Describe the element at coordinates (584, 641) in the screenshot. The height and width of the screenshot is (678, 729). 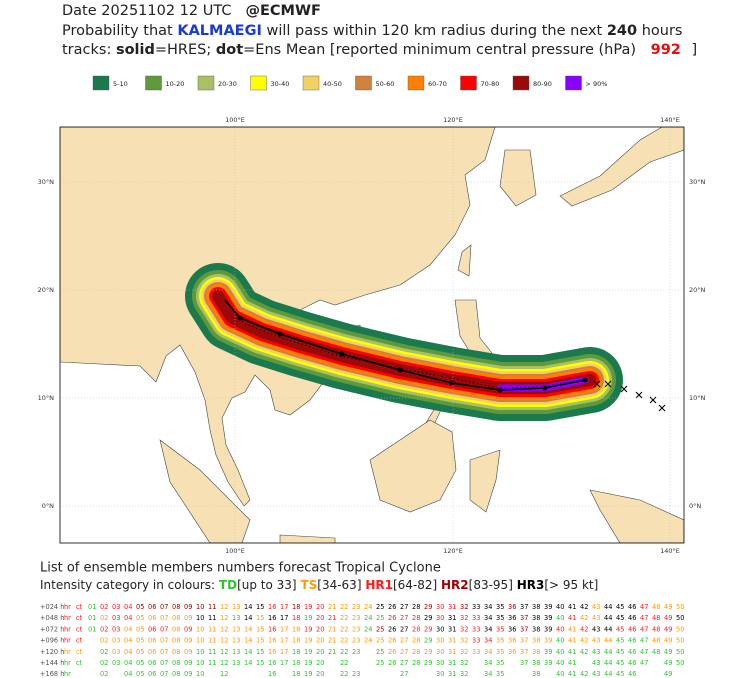
I see `member-number: 42` at that location.